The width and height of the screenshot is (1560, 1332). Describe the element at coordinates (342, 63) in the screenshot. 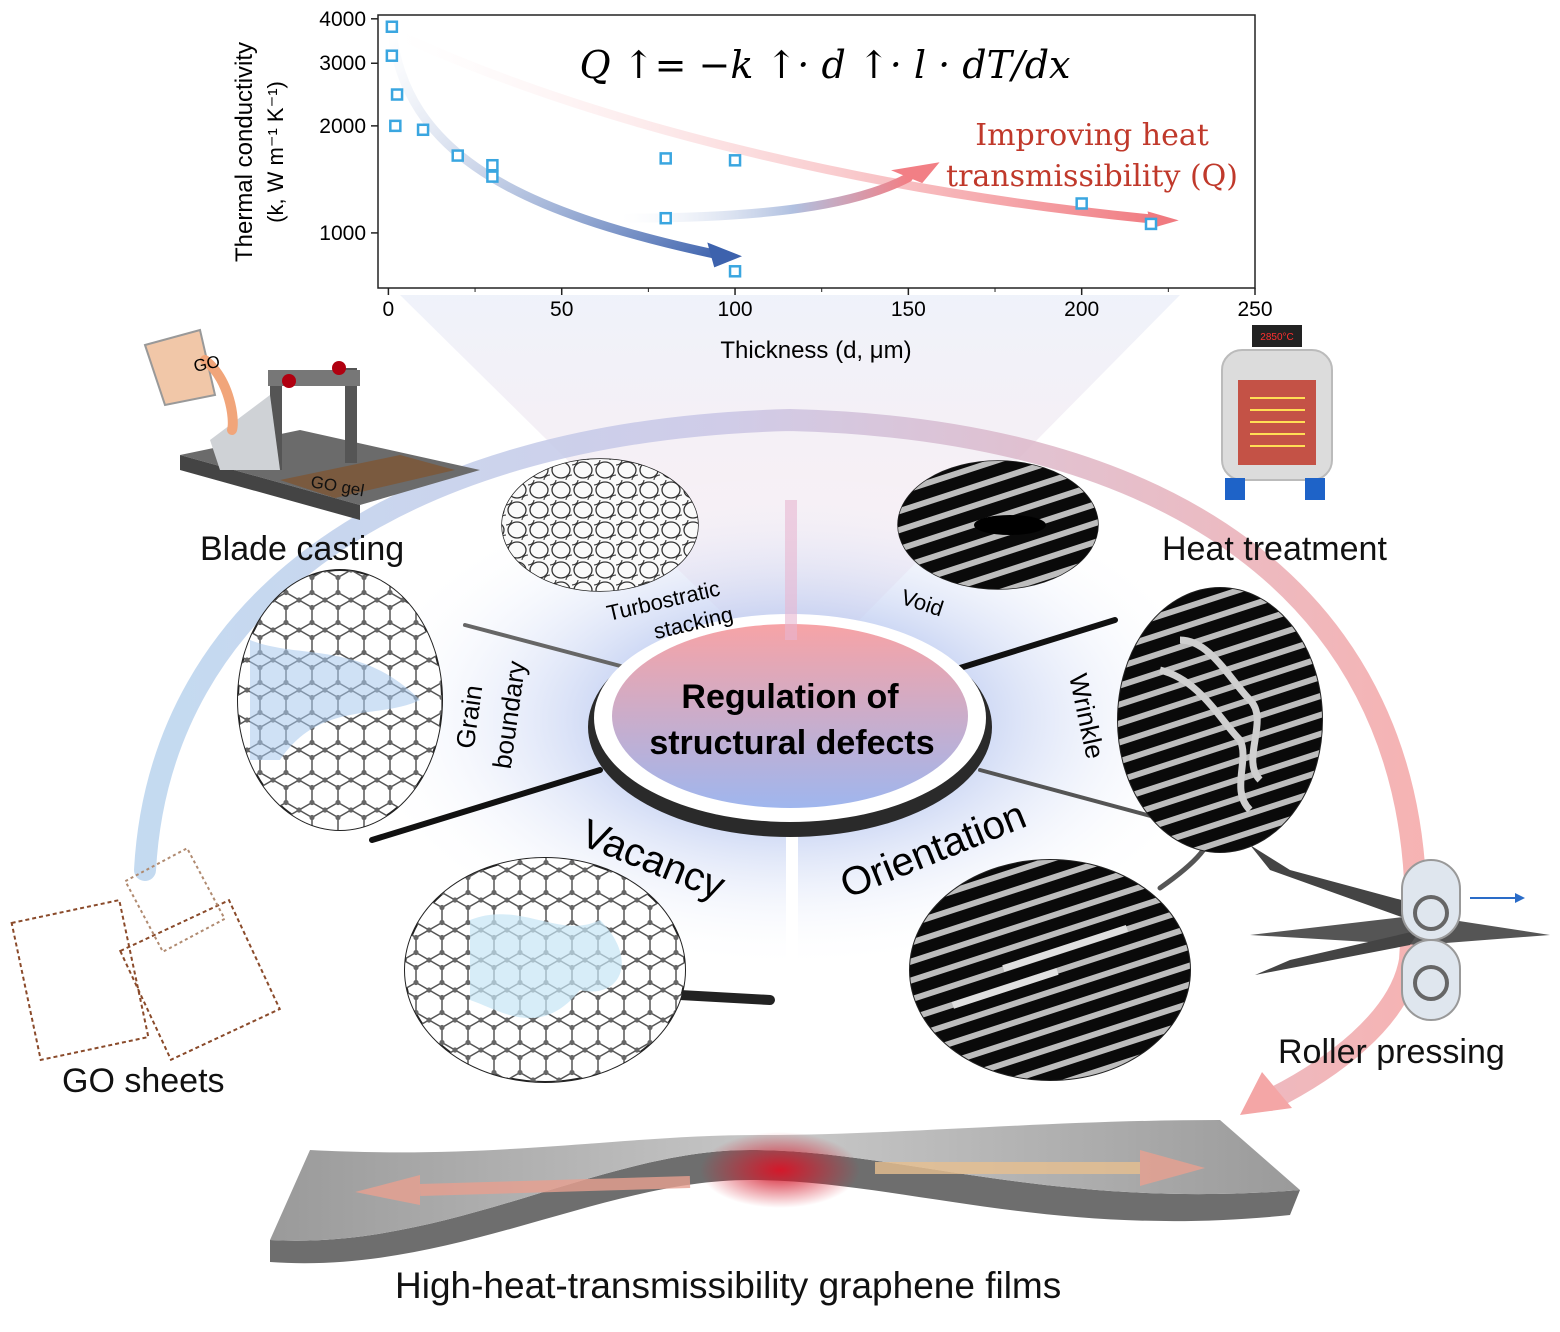

I see `y-tick-label: 3000` at that location.